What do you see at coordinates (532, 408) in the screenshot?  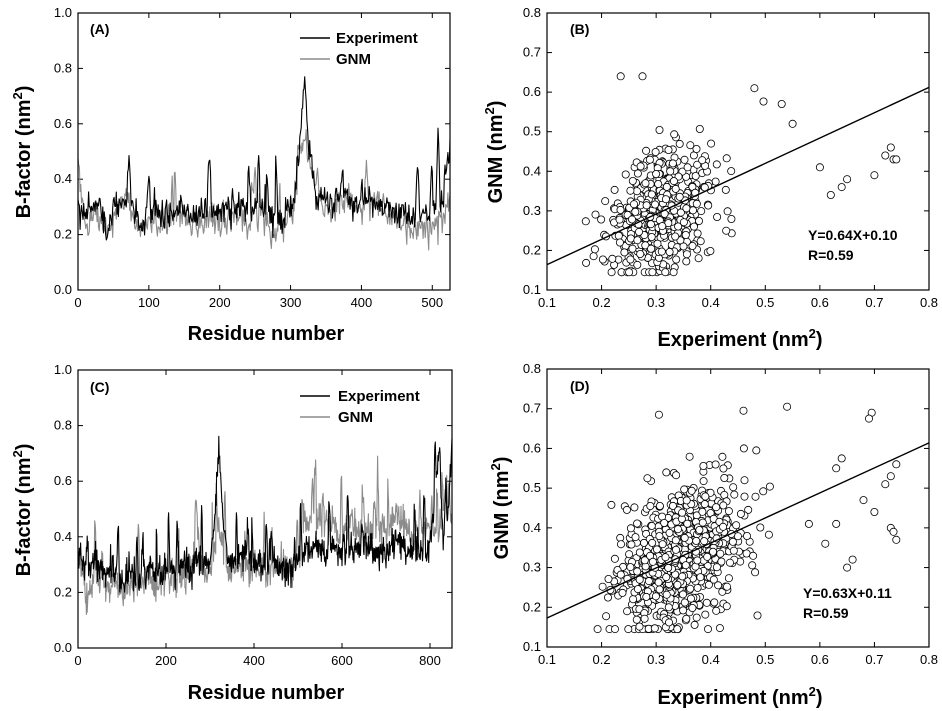 I see `panel-d-y-tick-label: 0.7` at bounding box center [532, 408].